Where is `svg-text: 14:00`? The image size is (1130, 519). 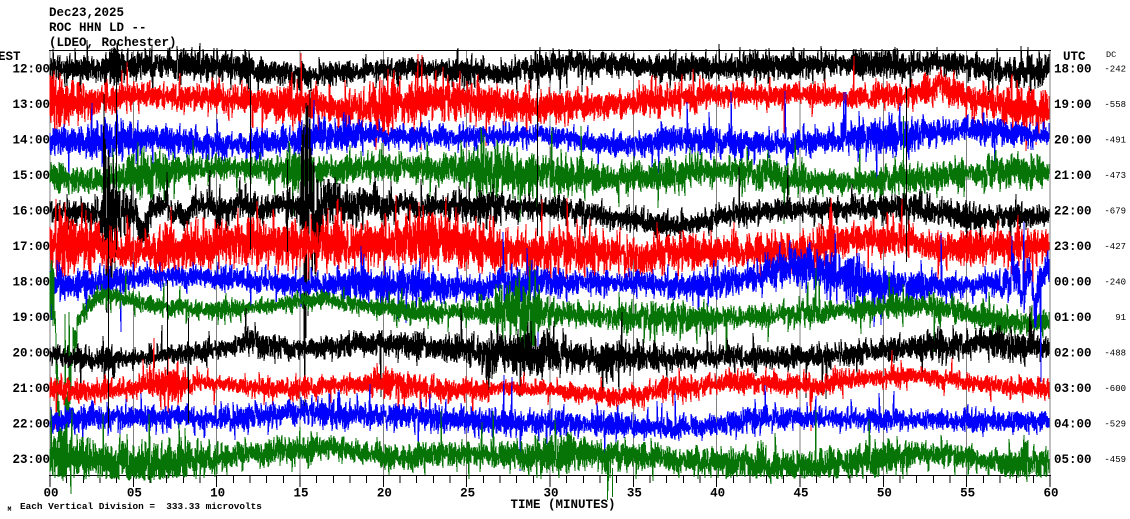 svg-text: 14:00 is located at coordinates (31, 141).